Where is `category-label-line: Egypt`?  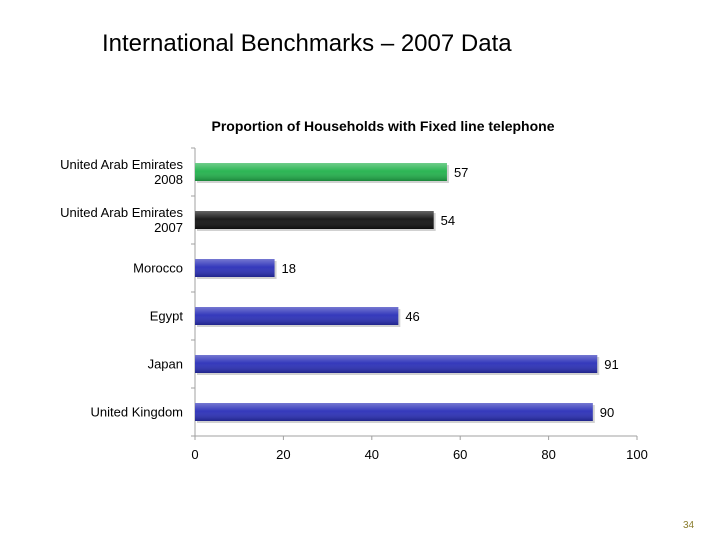
category-label-line: Egypt is located at coordinates (167, 316).